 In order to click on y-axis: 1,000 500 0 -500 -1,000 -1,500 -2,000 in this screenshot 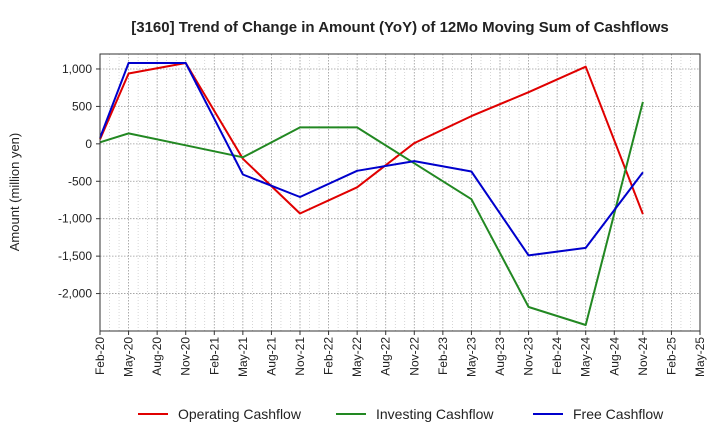, I will do `click(79, 181)`.